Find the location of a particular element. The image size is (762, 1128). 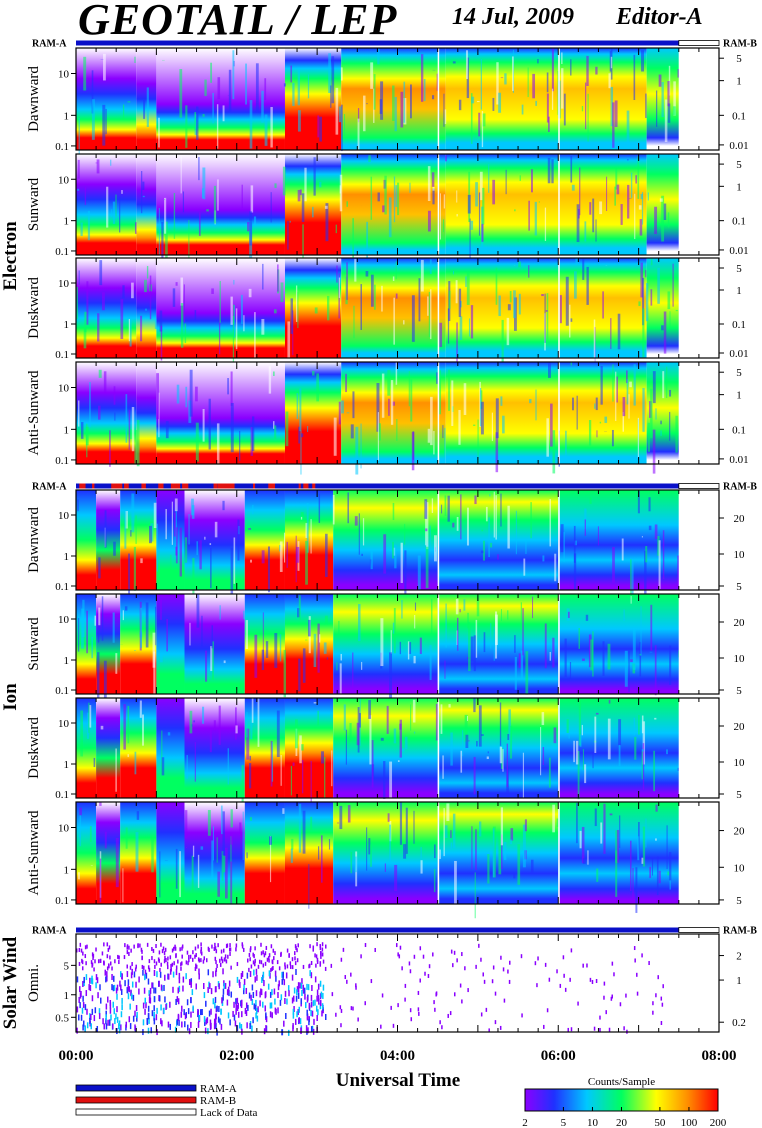

panel-label: Omni. is located at coordinates (34, 983).